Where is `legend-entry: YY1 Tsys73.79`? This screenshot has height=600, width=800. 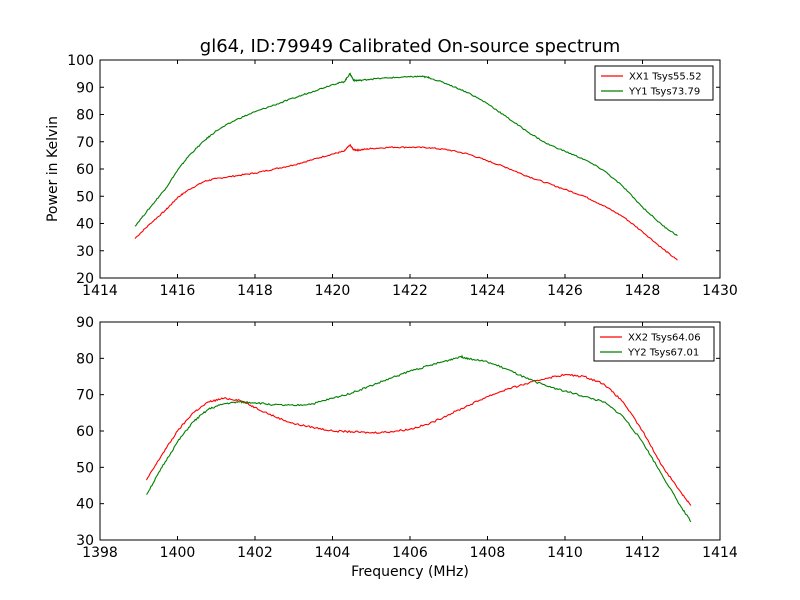
legend-entry: YY1 Tsys73.79 is located at coordinates (664, 92).